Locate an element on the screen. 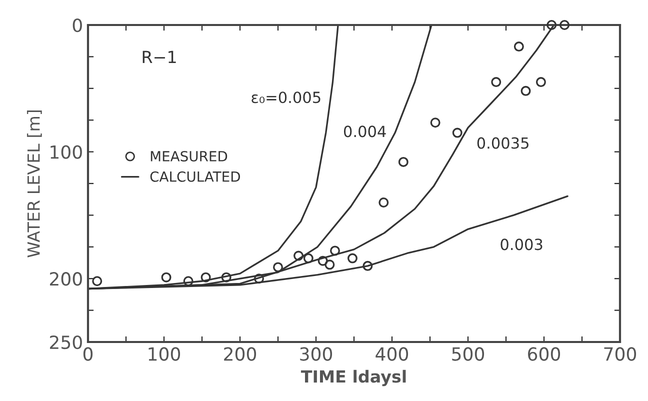  y-tick-label: 200 is located at coordinates (66, 279).